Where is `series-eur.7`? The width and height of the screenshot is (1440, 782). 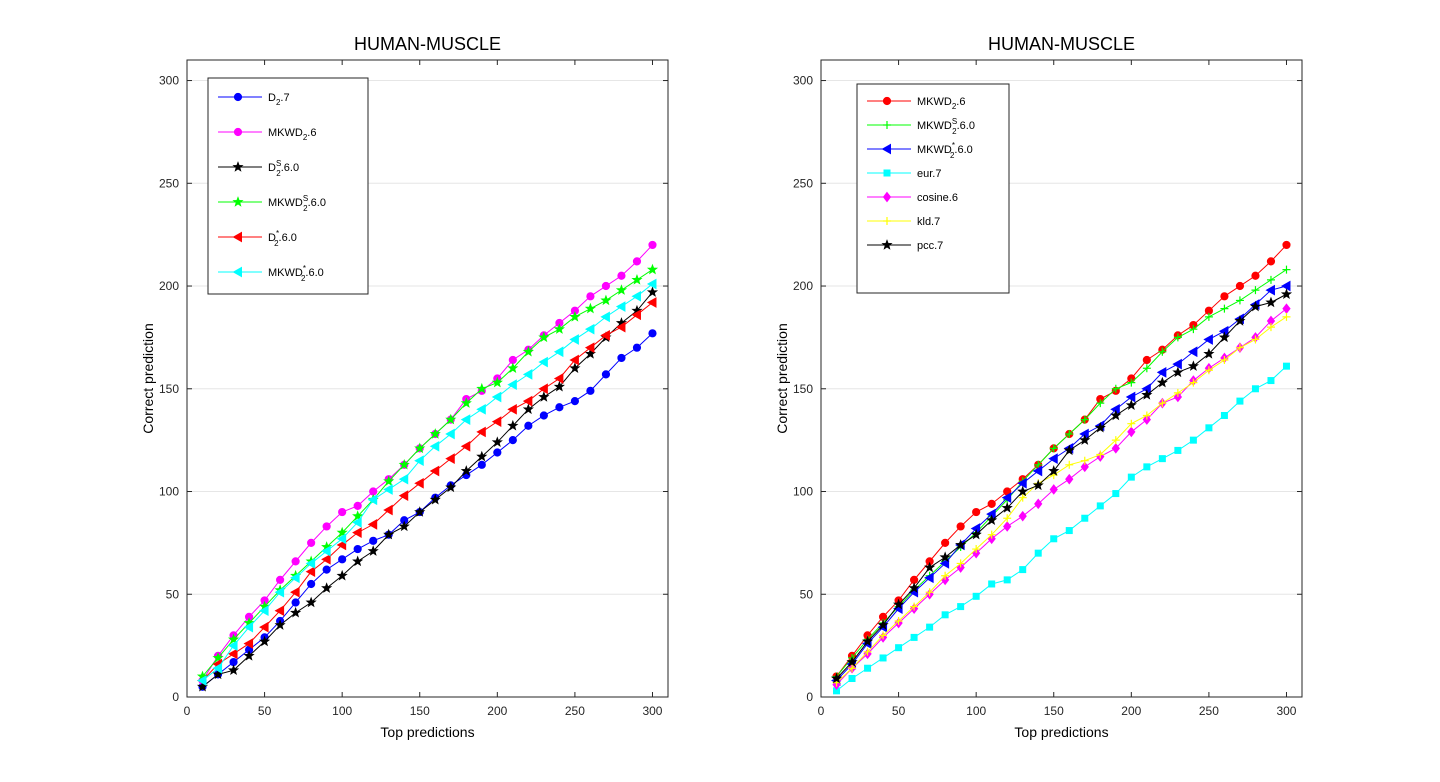 series-eur.7 is located at coordinates (1061, 528).